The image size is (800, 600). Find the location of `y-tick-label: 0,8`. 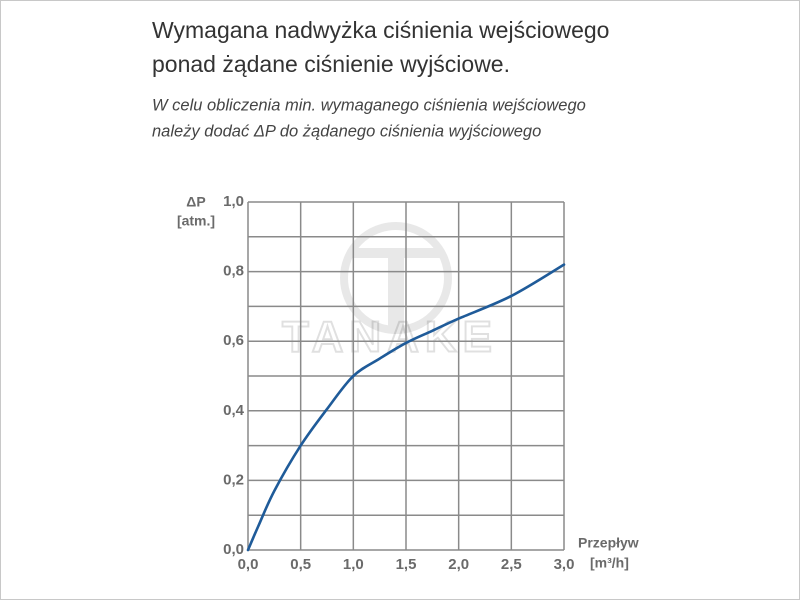

y-tick-label: 0,8 is located at coordinates (233, 271).